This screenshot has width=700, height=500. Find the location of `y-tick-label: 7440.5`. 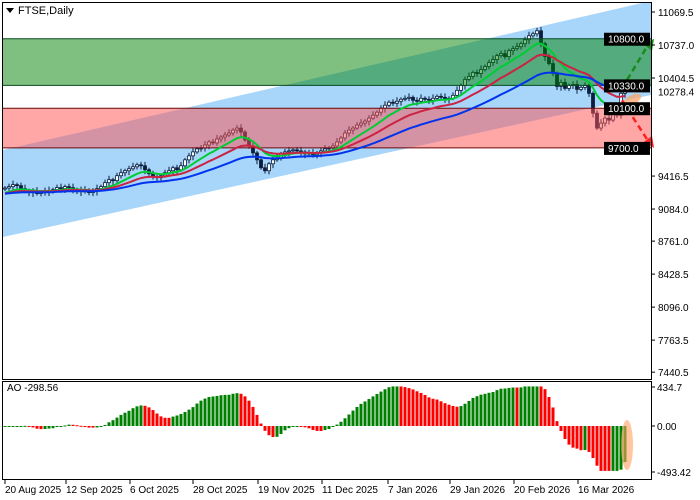

y-tick-label: 7440.5 is located at coordinates (673, 373).